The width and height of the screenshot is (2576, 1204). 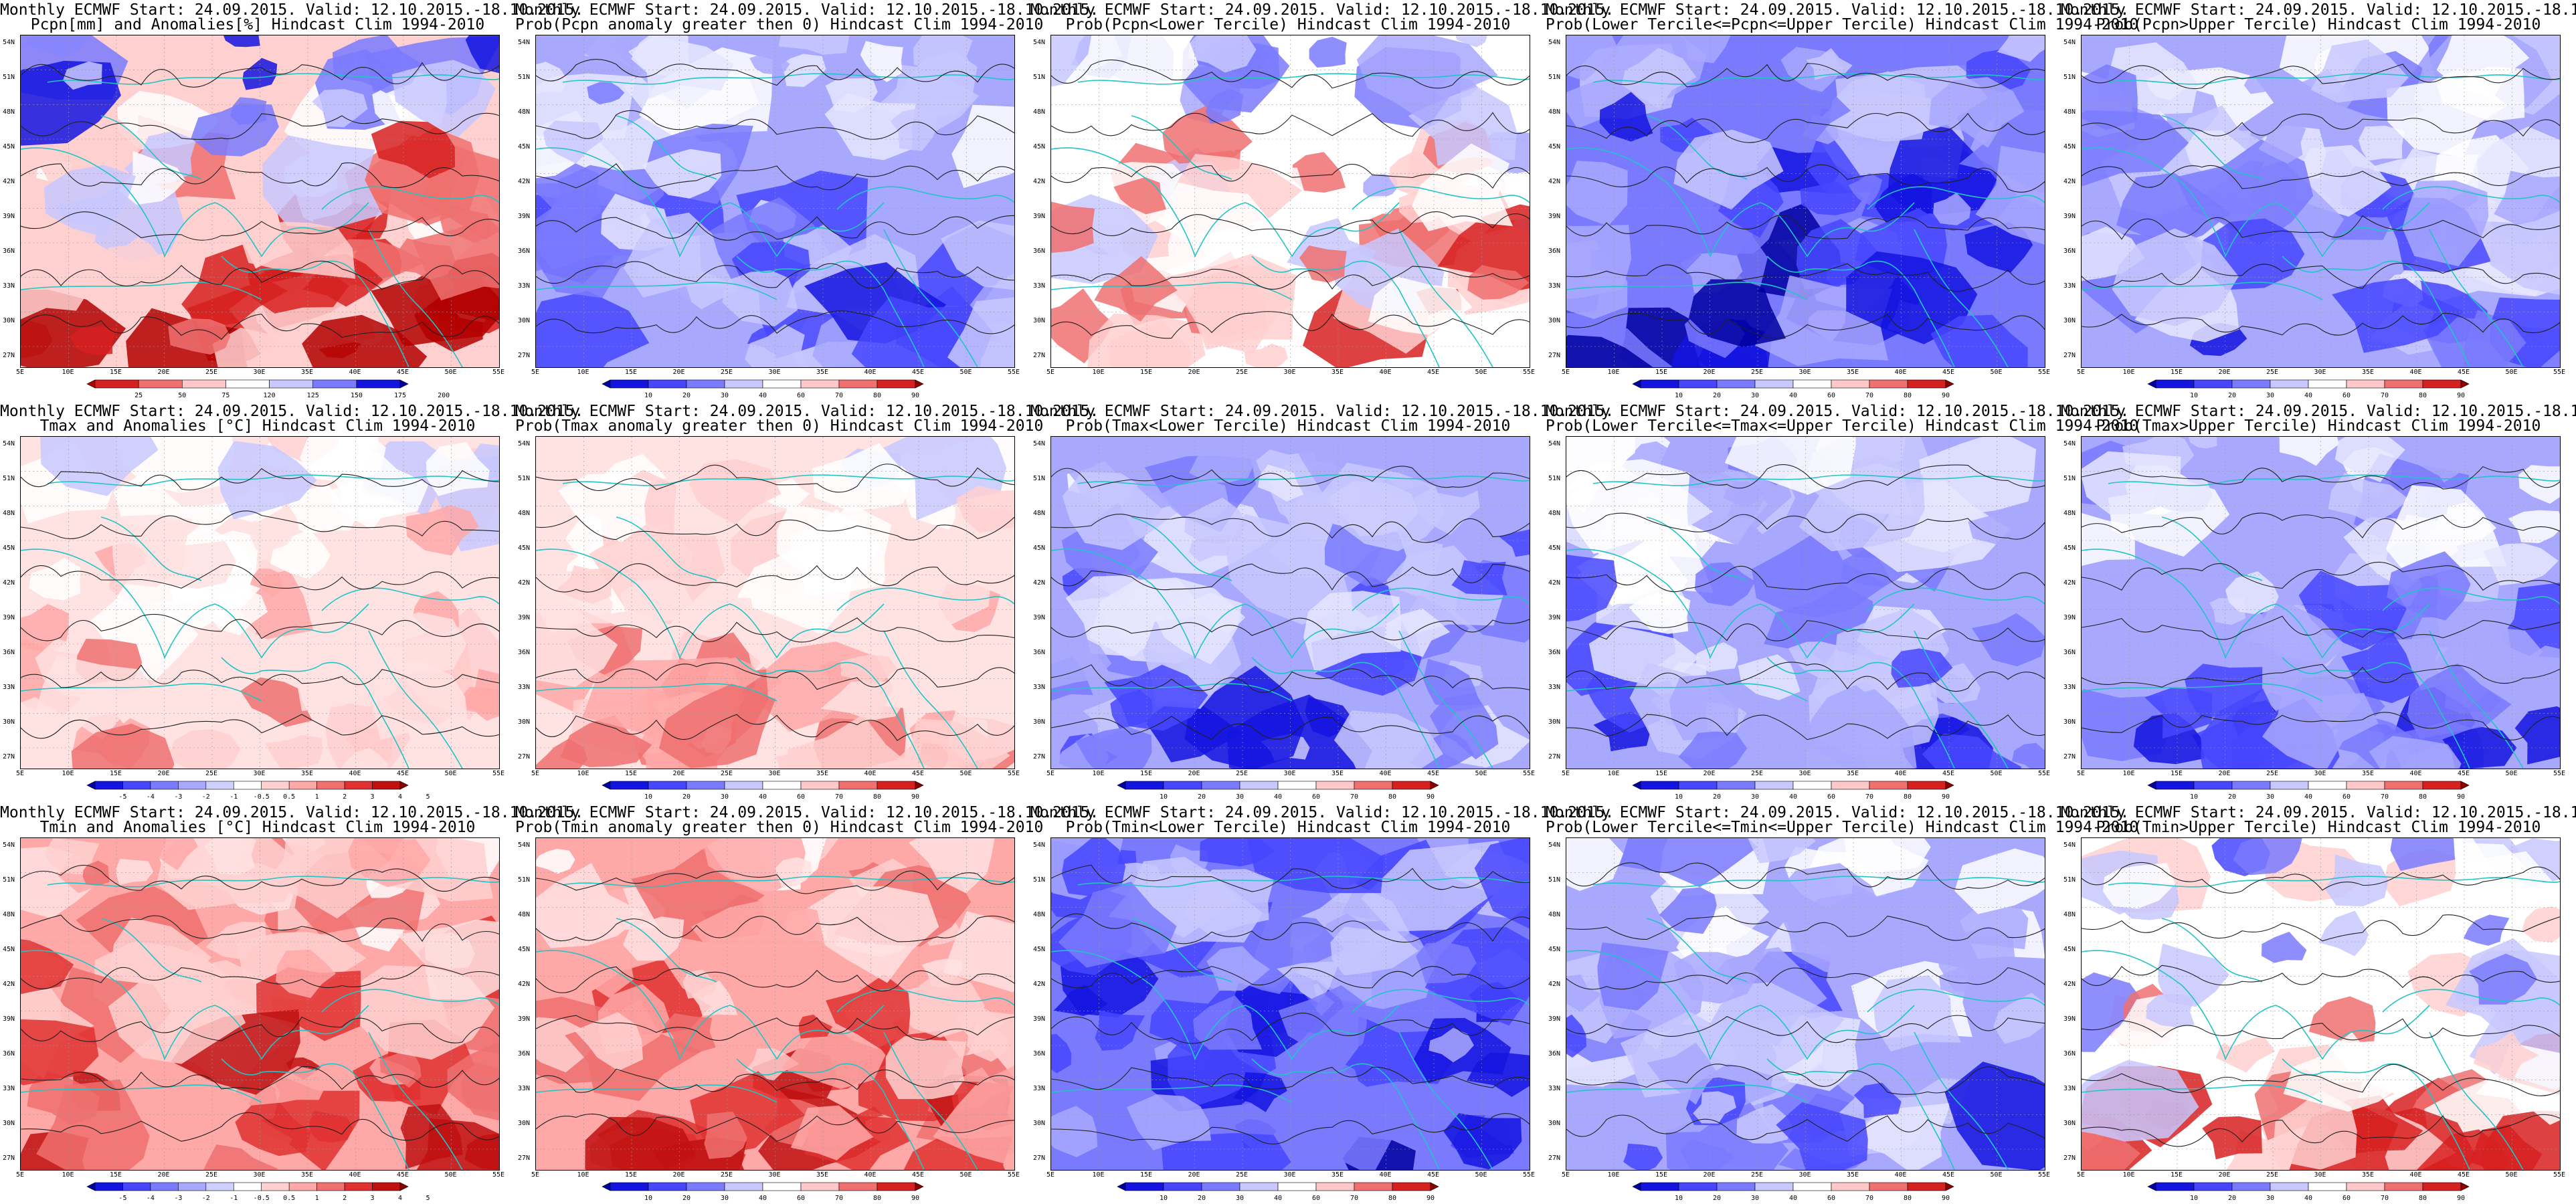 I want to click on lon-tick-label: 35E, so click(x=2368, y=372).